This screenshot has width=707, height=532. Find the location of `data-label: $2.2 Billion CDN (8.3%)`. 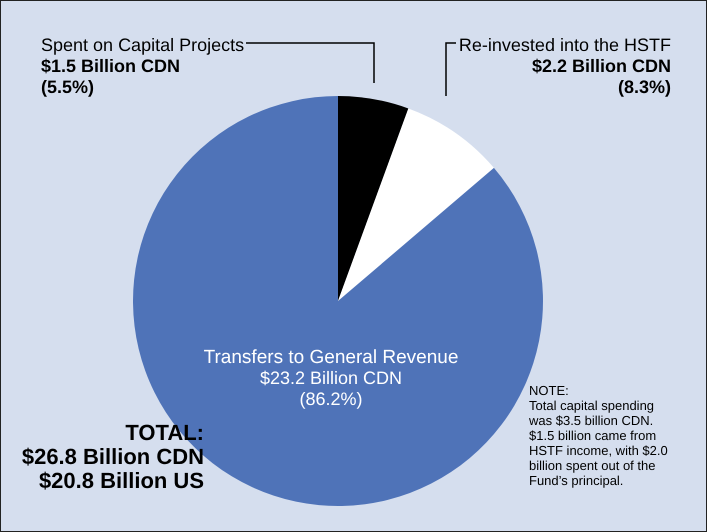

data-label: $2.2 Billion CDN (8.3%) is located at coordinates (600, 77).